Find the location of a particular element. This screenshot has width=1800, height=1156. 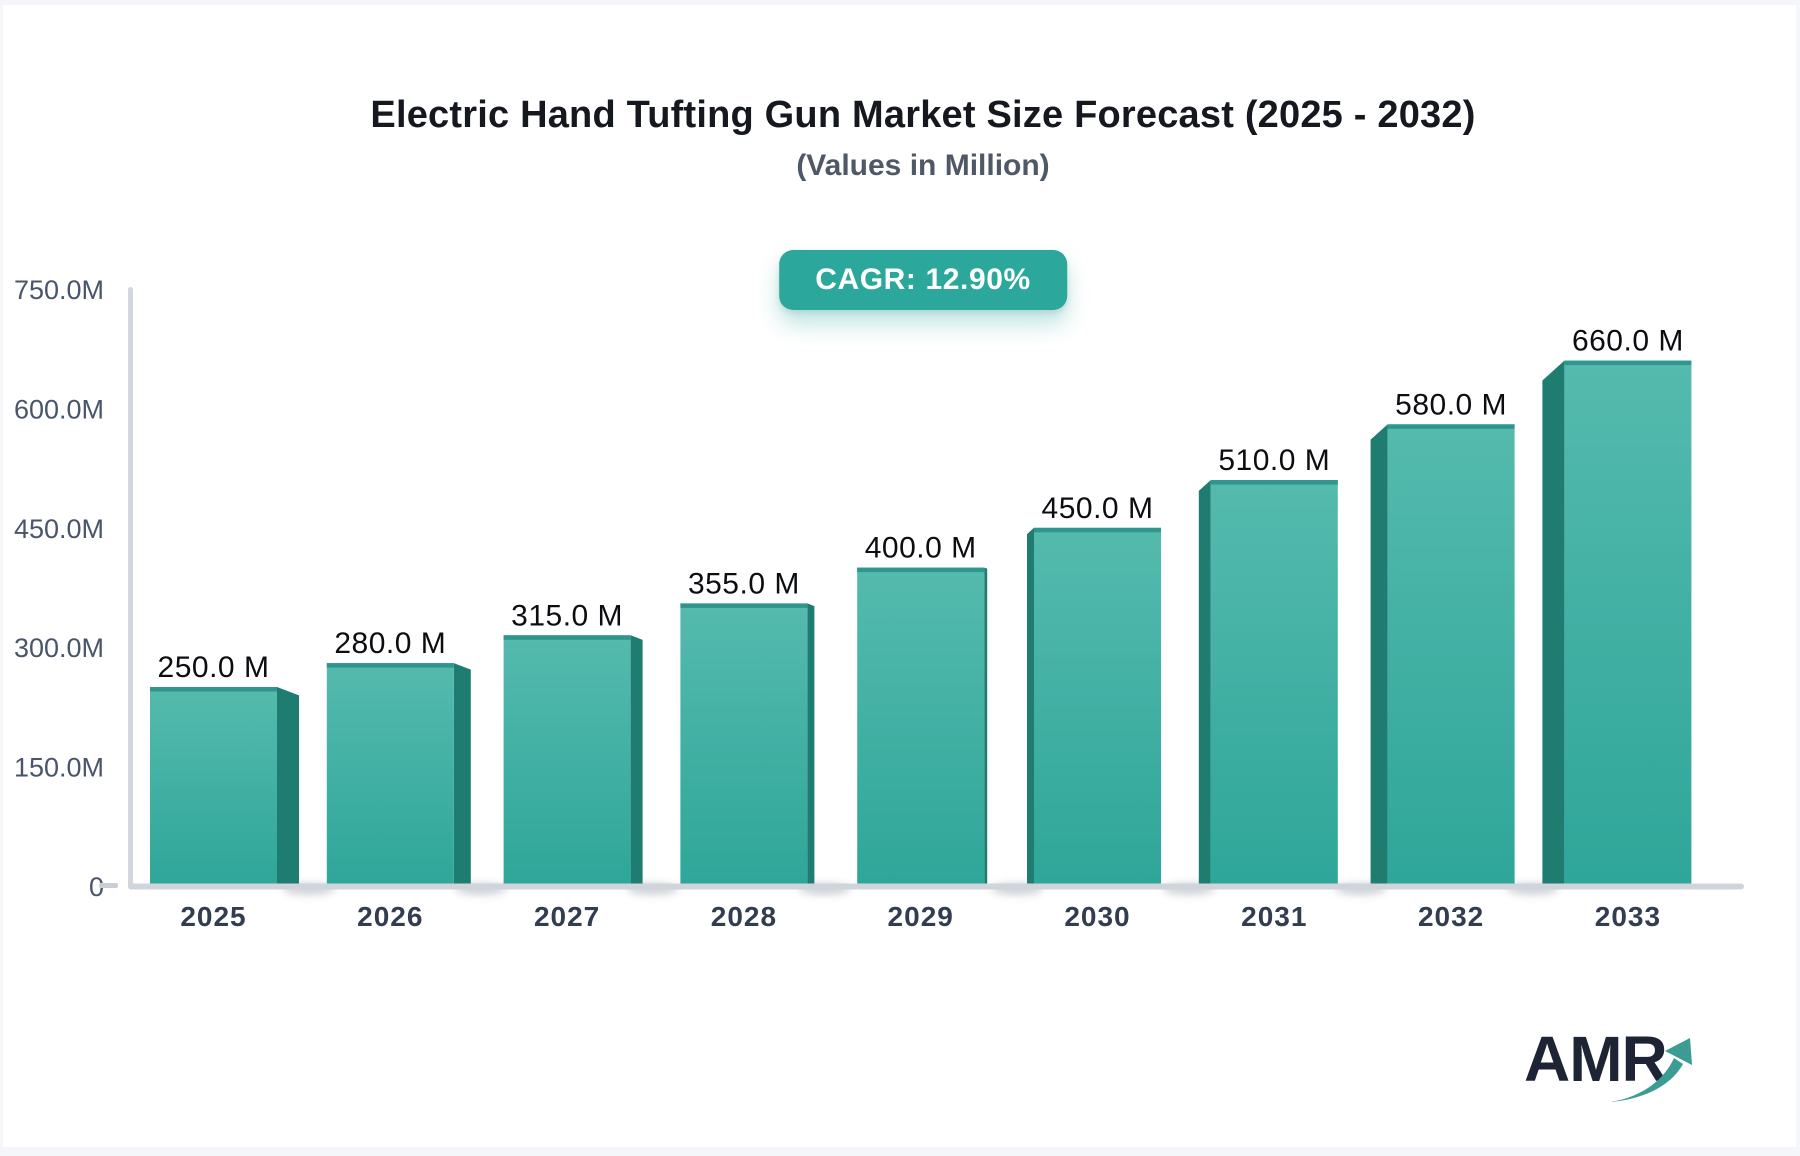

bar-2029 is located at coordinates (922, 726).